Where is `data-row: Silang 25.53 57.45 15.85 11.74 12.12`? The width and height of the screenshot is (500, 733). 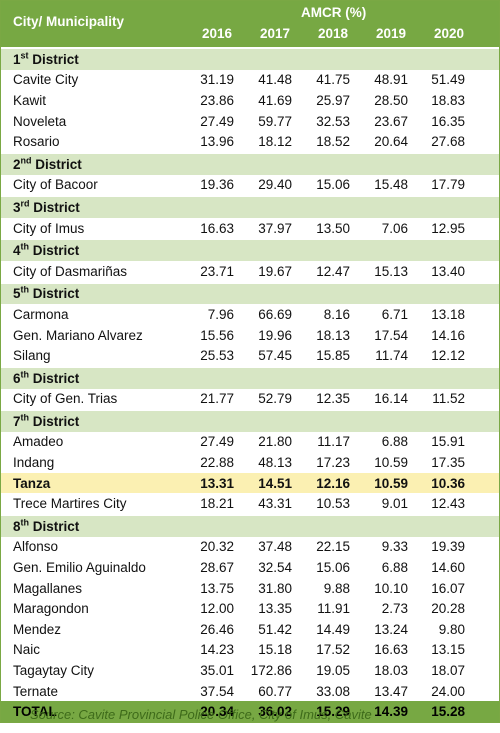 data-row: Silang 25.53 57.45 15.85 11.74 12.12 is located at coordinates (250, 355).